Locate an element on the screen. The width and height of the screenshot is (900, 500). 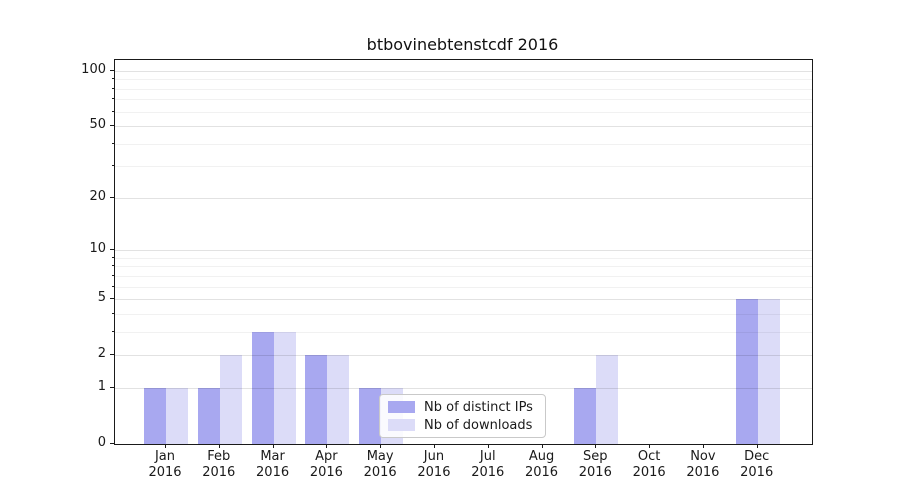
y-axis-tick-label: 50 is located at coordinates (97, 125).